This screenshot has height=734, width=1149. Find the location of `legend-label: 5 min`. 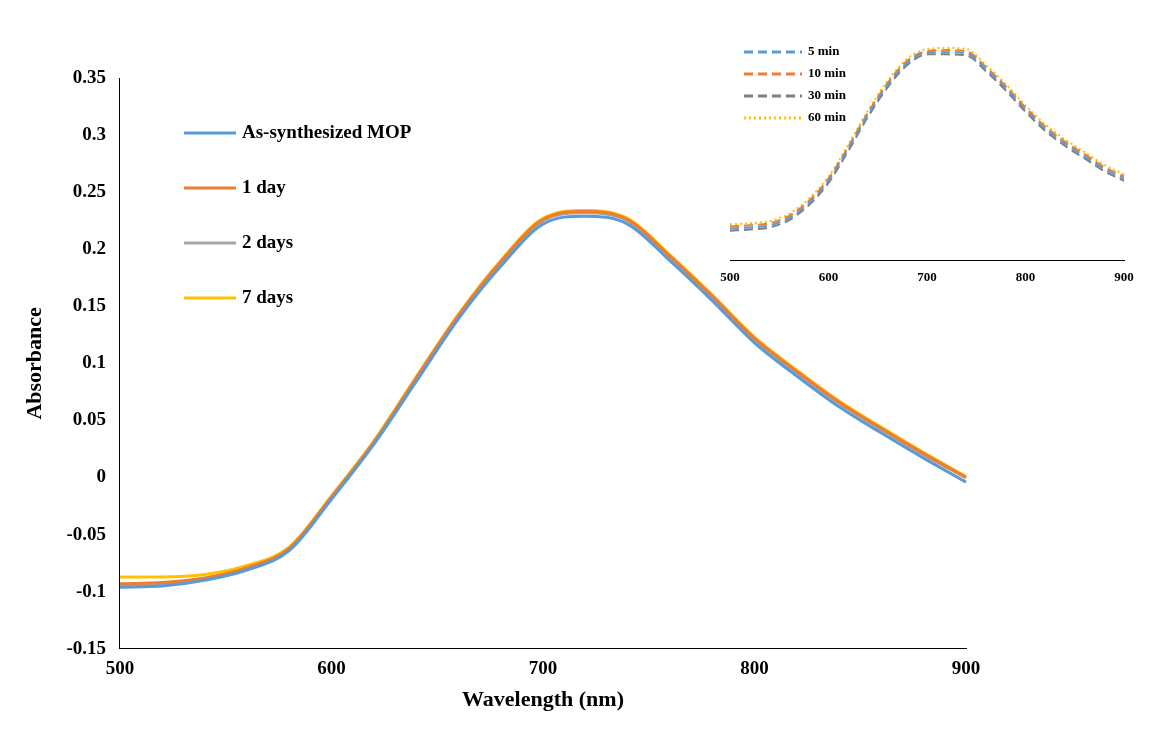

legend-label: 5 min is located at coordinates (824, 51).